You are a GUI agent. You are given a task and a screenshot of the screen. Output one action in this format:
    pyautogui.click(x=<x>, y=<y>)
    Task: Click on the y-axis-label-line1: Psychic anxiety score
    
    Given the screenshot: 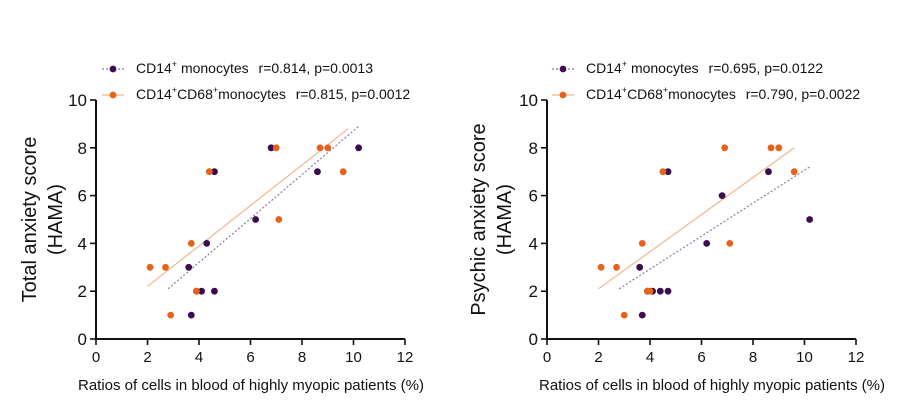 What is the action you would take?
    pyautogui.click(x=479, y=219)
    